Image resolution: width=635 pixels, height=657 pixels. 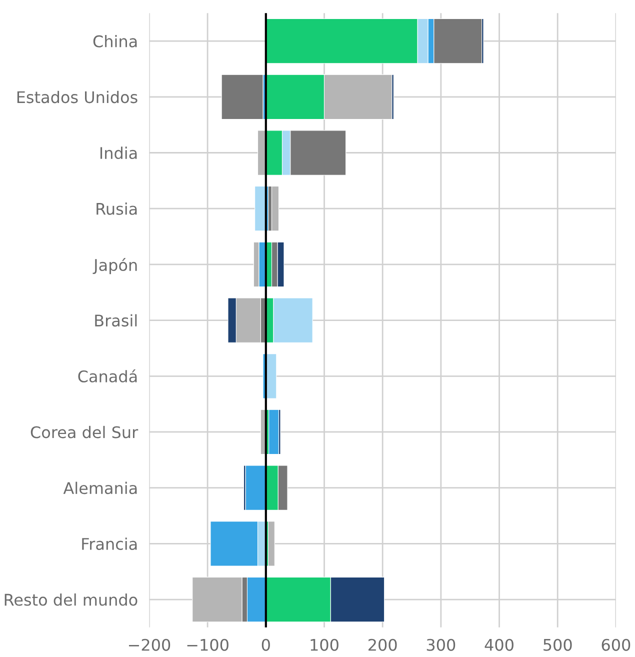 What do you see at coordinates (266, 644) in the screenshot?
I see `x-tick-label: 0` at bounding box center [266, 644].